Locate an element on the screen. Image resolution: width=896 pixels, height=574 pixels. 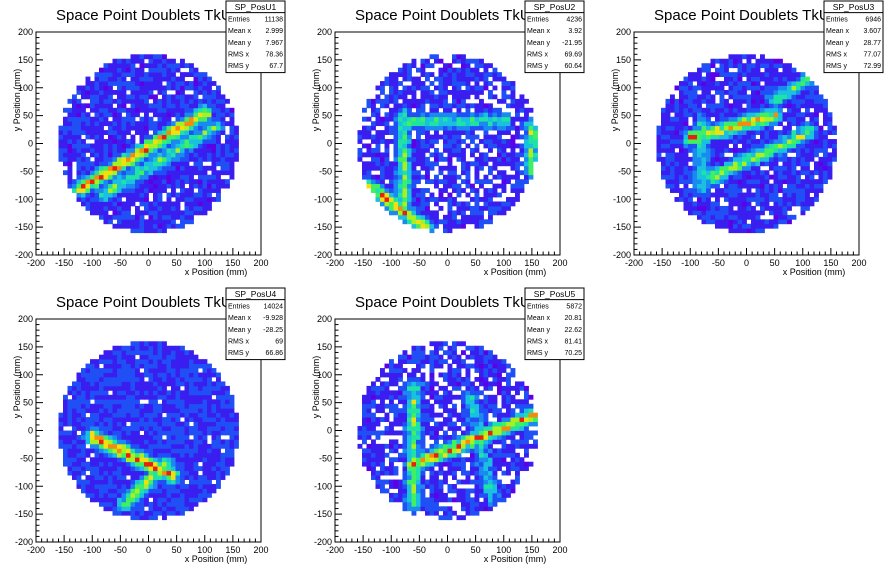
y-tick-label: -100 is located at coordinates (323, 199).